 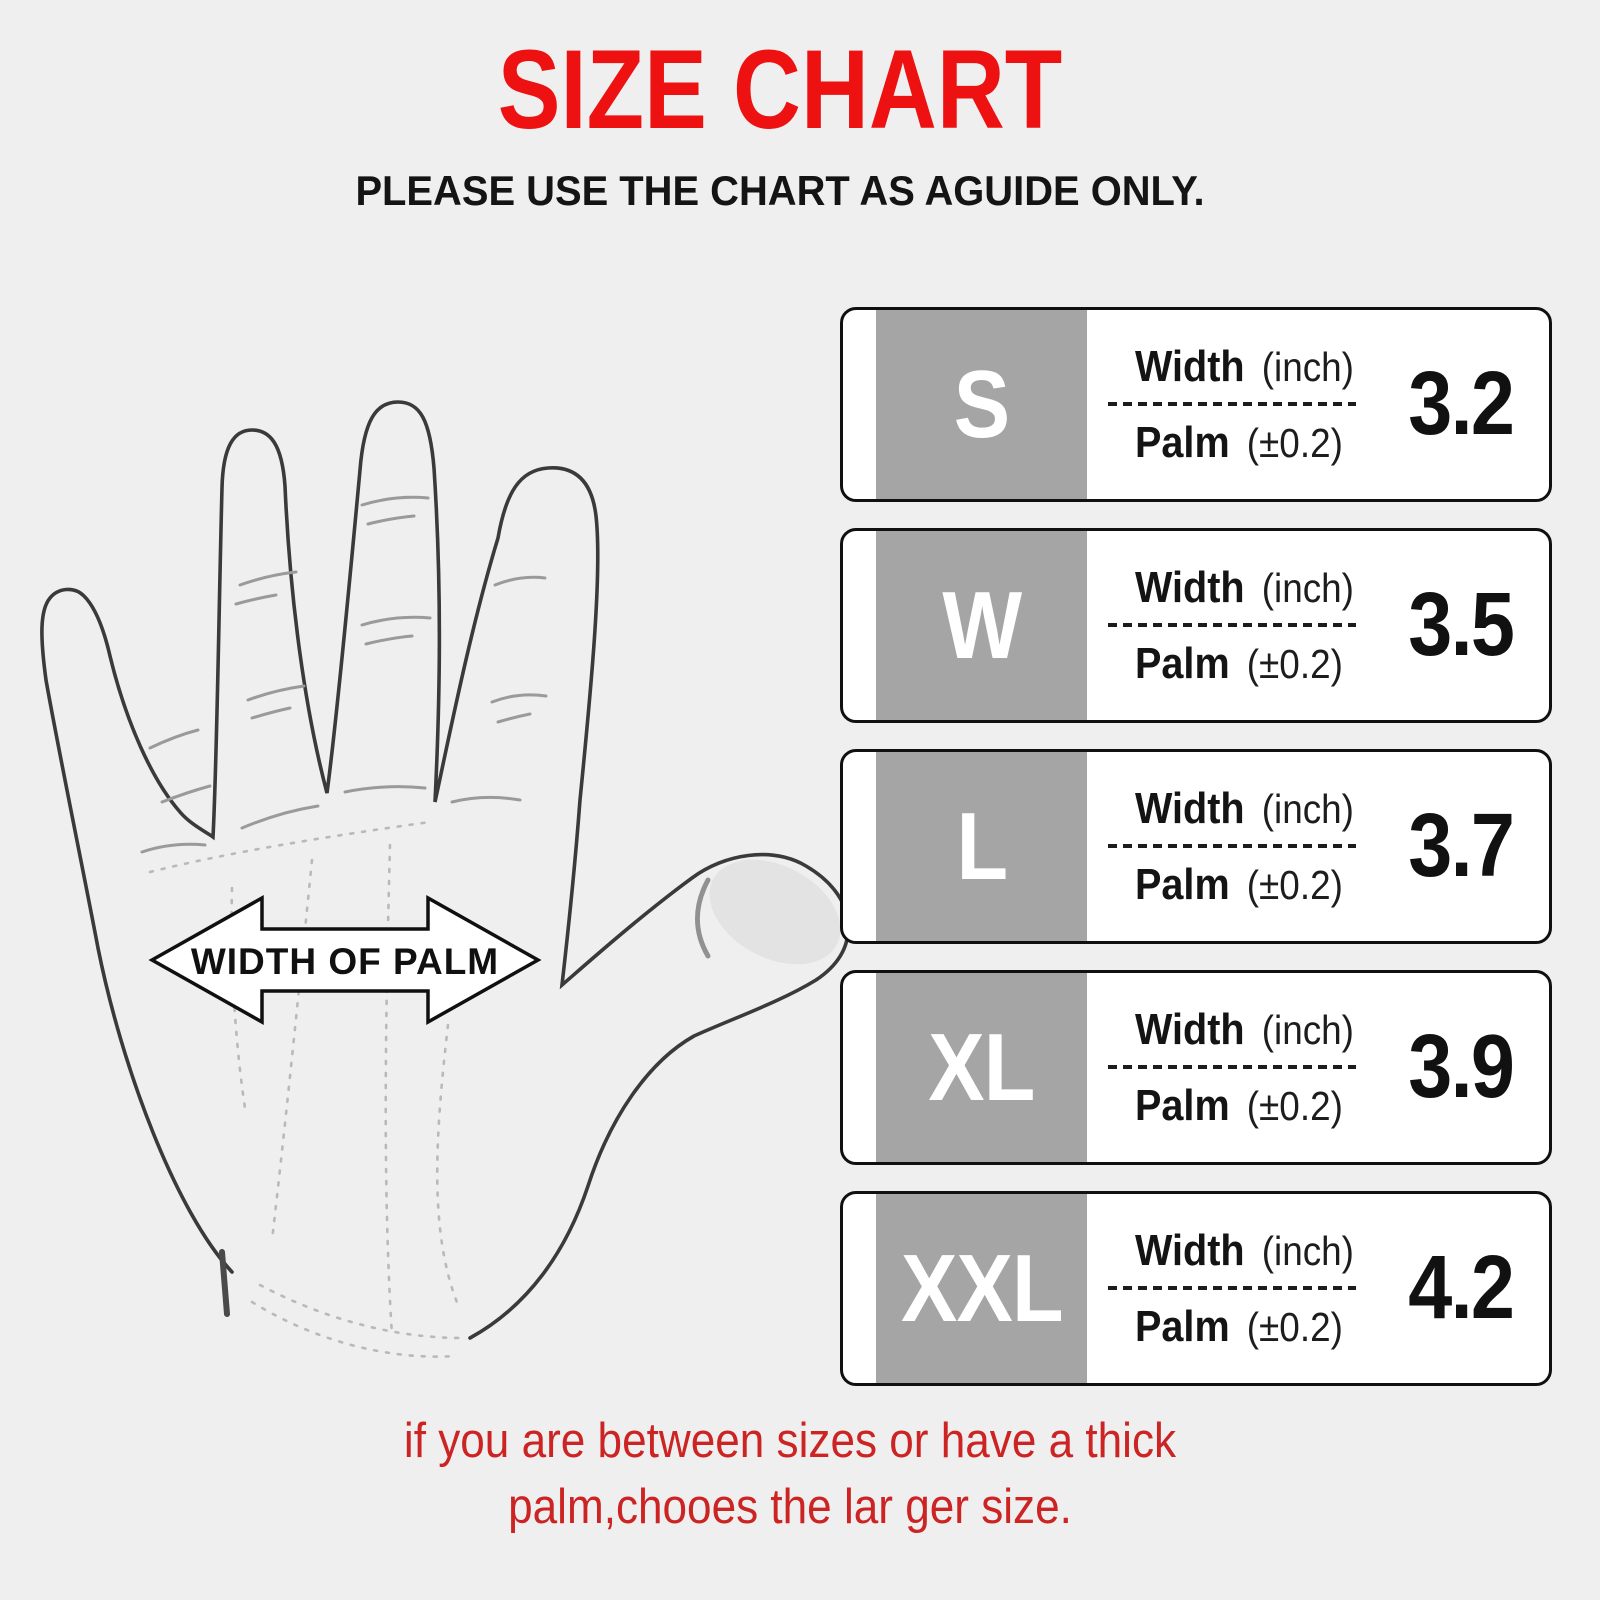 What do you see at coordinates (790, 1507) in the screenshot?
I see `footer-line-2: palm,chooes the lar ger size.` at bounding box center [790, 1507].